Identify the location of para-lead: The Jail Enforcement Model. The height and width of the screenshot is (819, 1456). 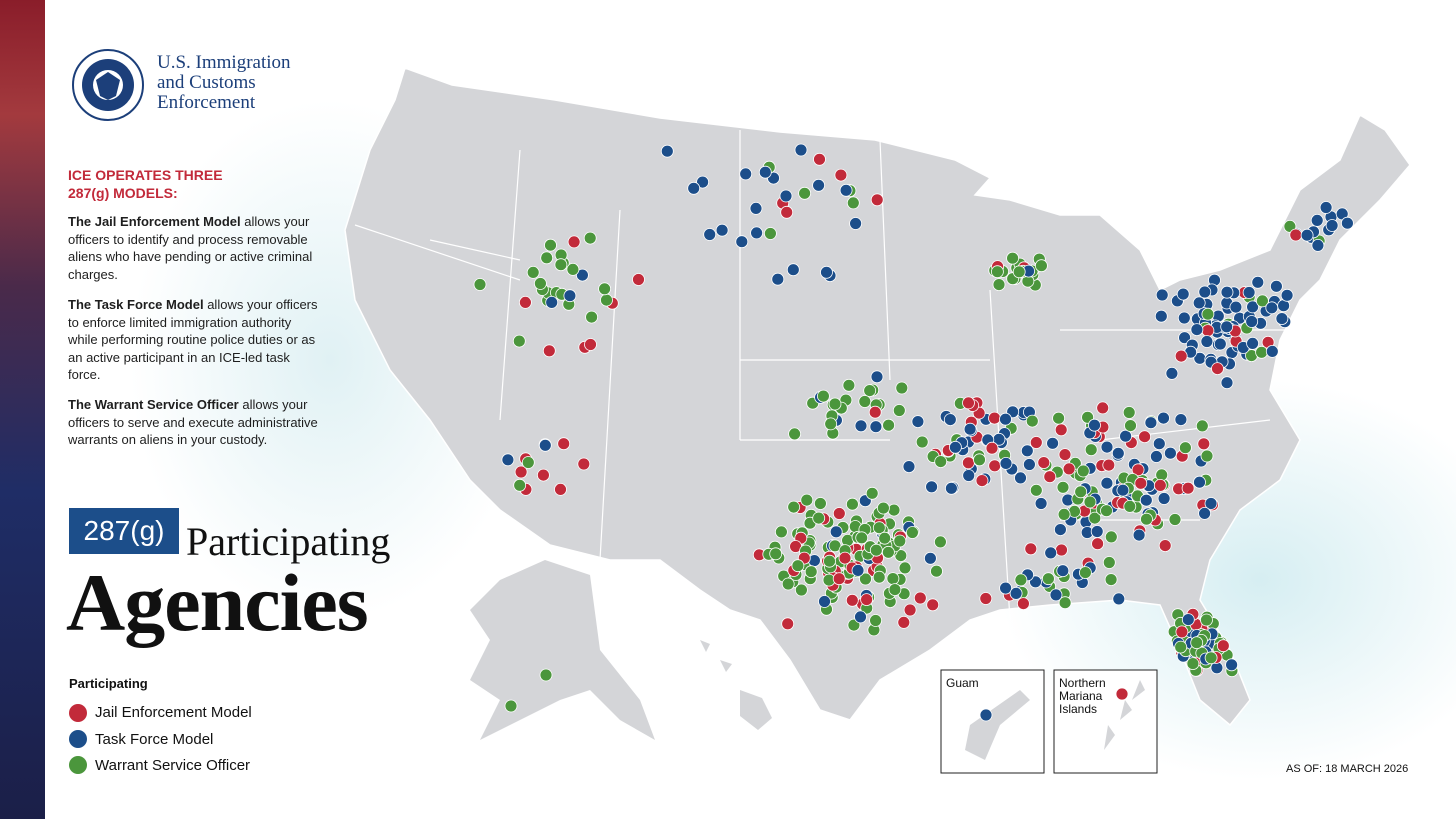
(154, 221).